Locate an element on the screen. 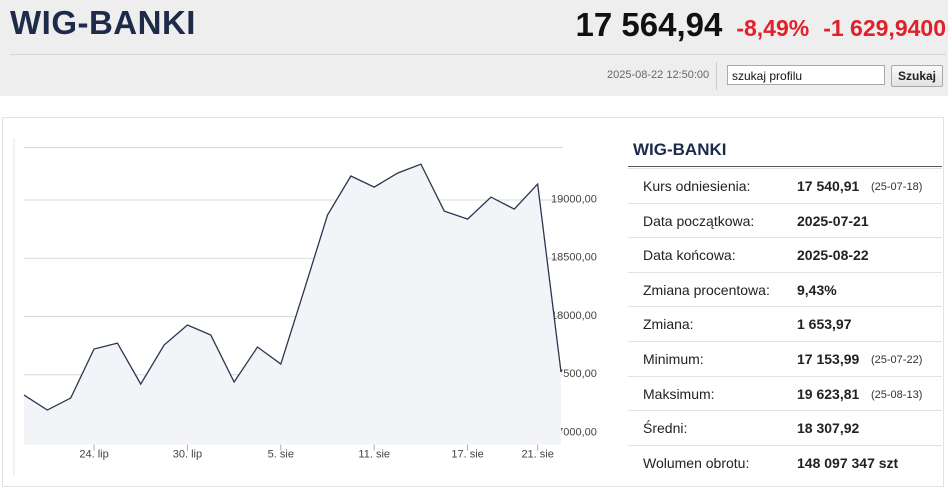 The height and width of the screenshot is (487, 948). stats-row: Średni: 18 307,92 is located at coordinates (785, 427).